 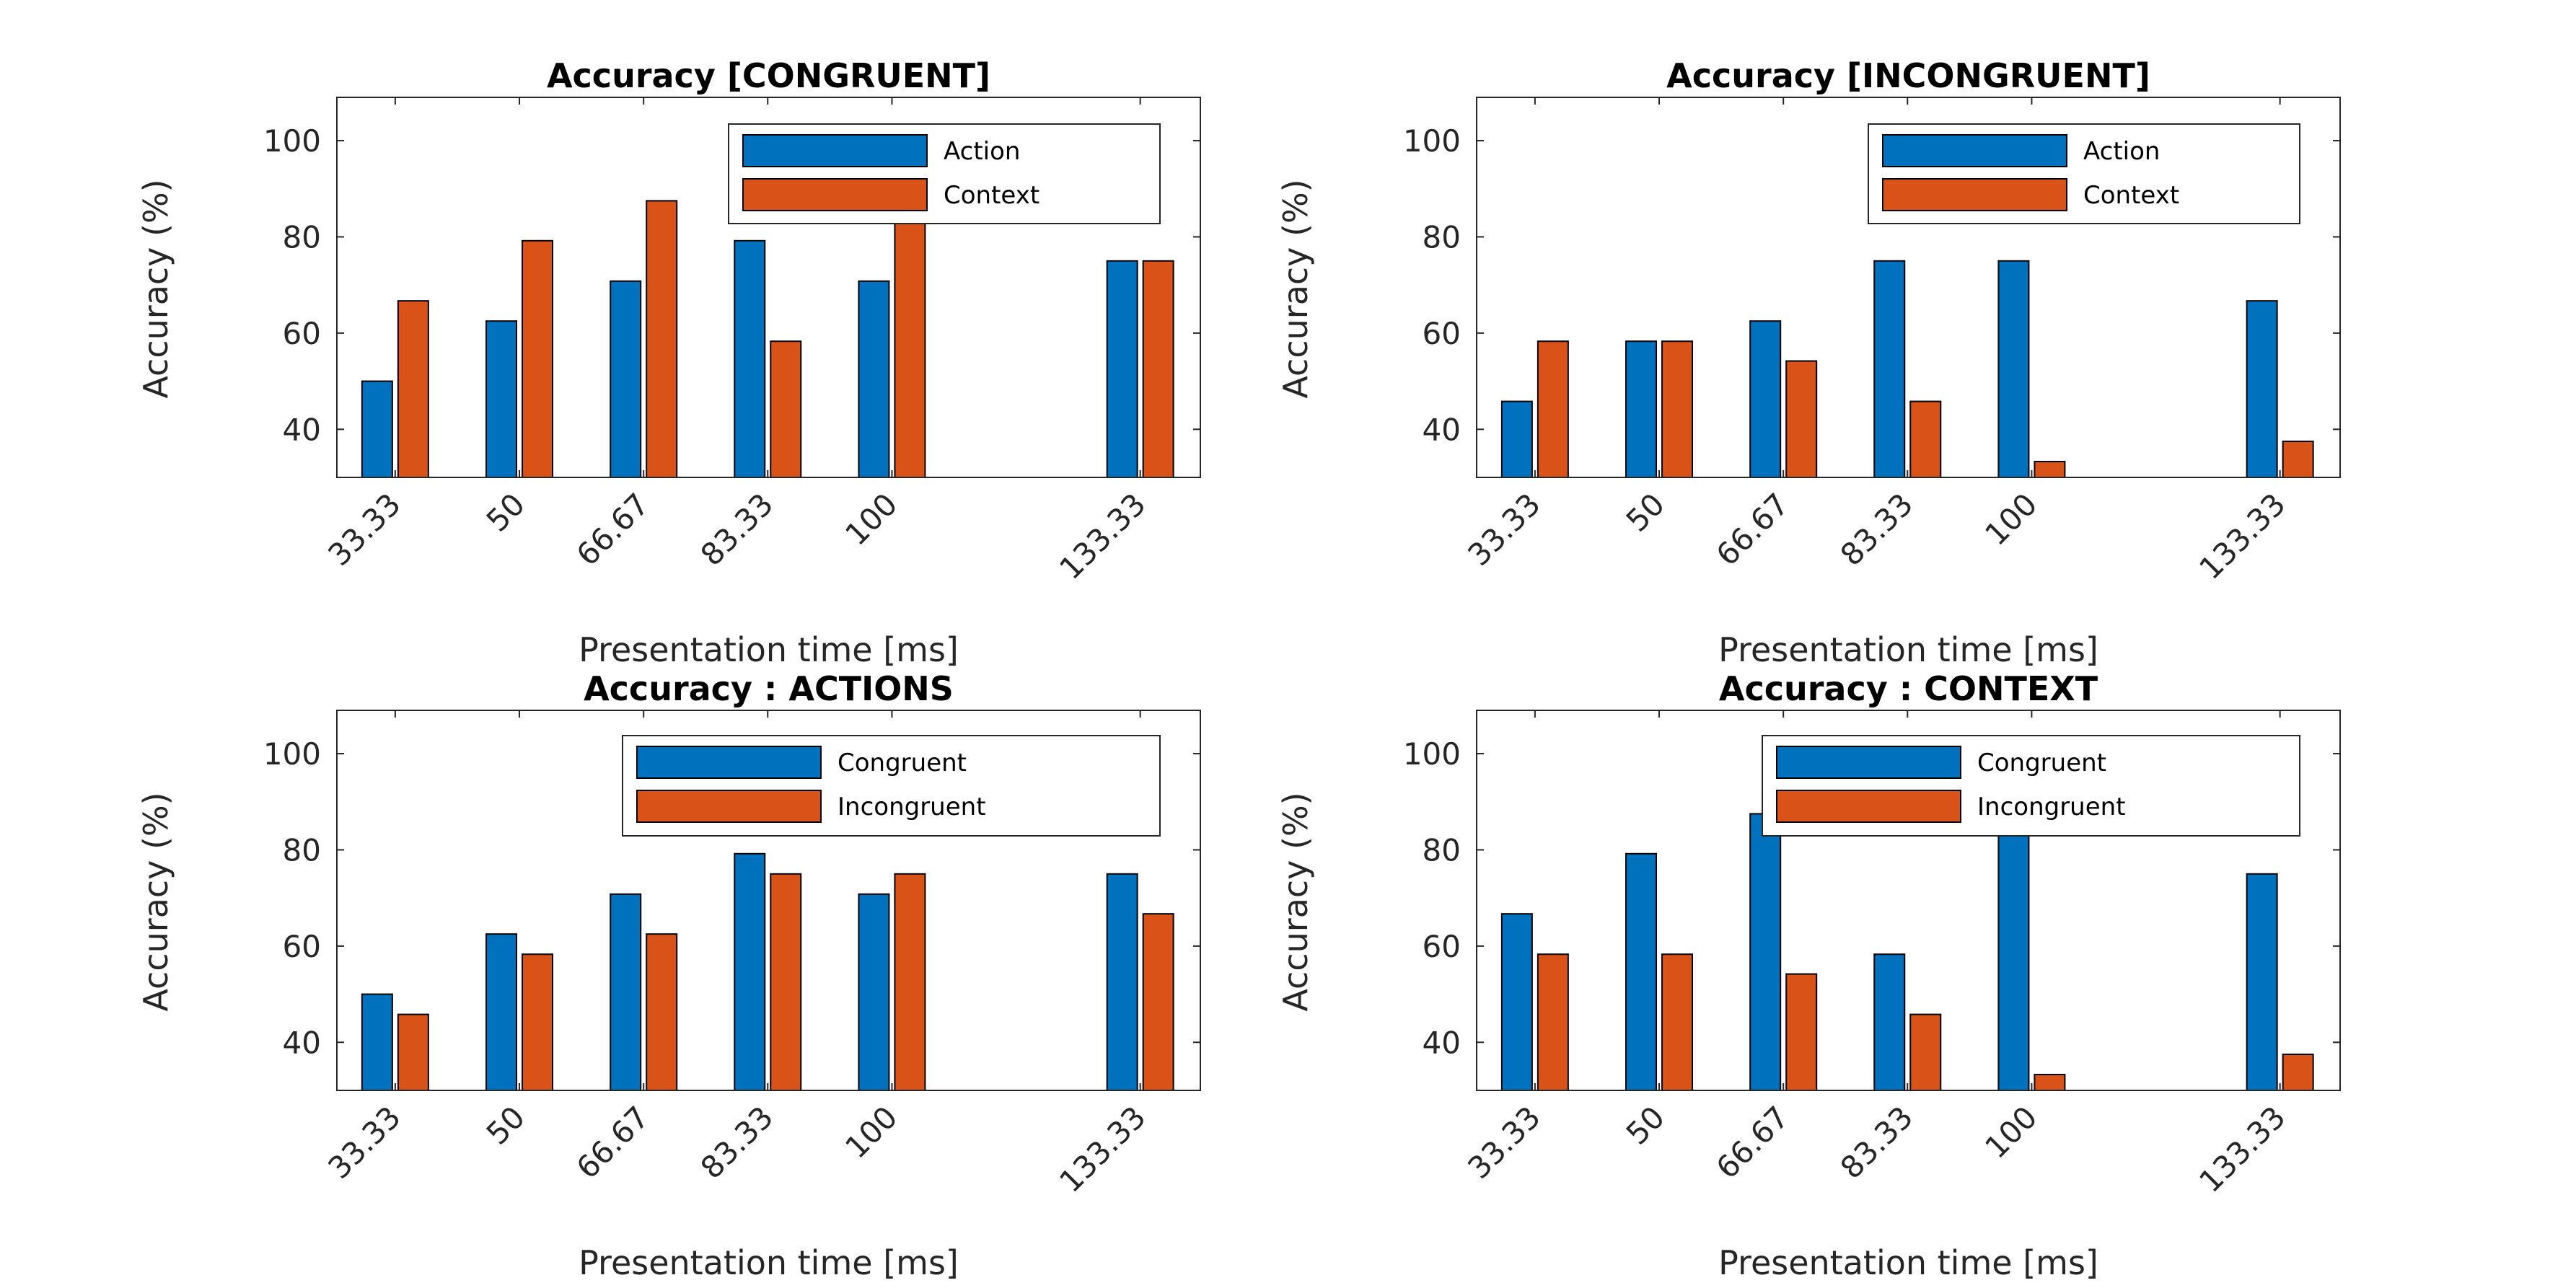 What do you see at coordinates (1158, 1002) in the screenshot?
I see `bar-incongruent-133.33` at bounding box center [1158, 1002].